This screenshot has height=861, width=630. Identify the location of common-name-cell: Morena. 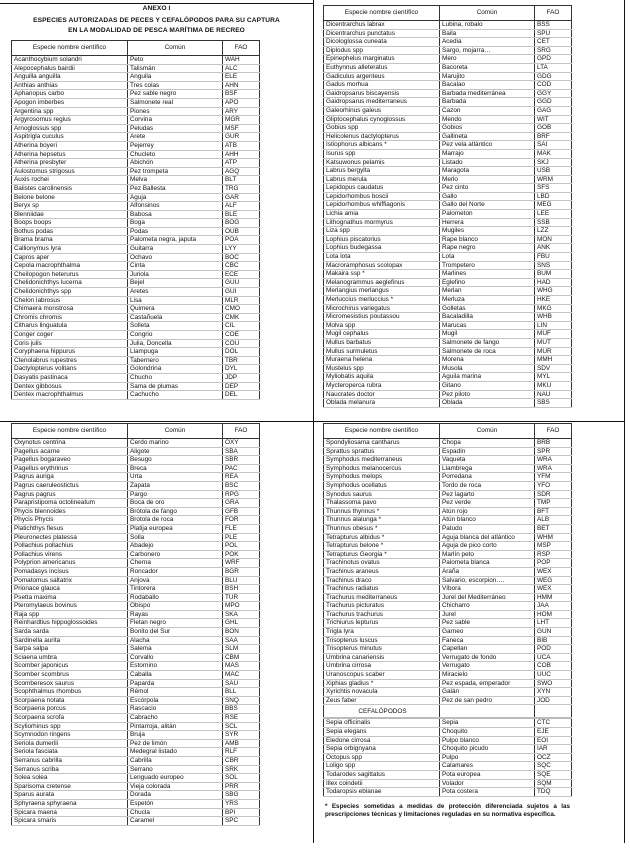
(487, 360).